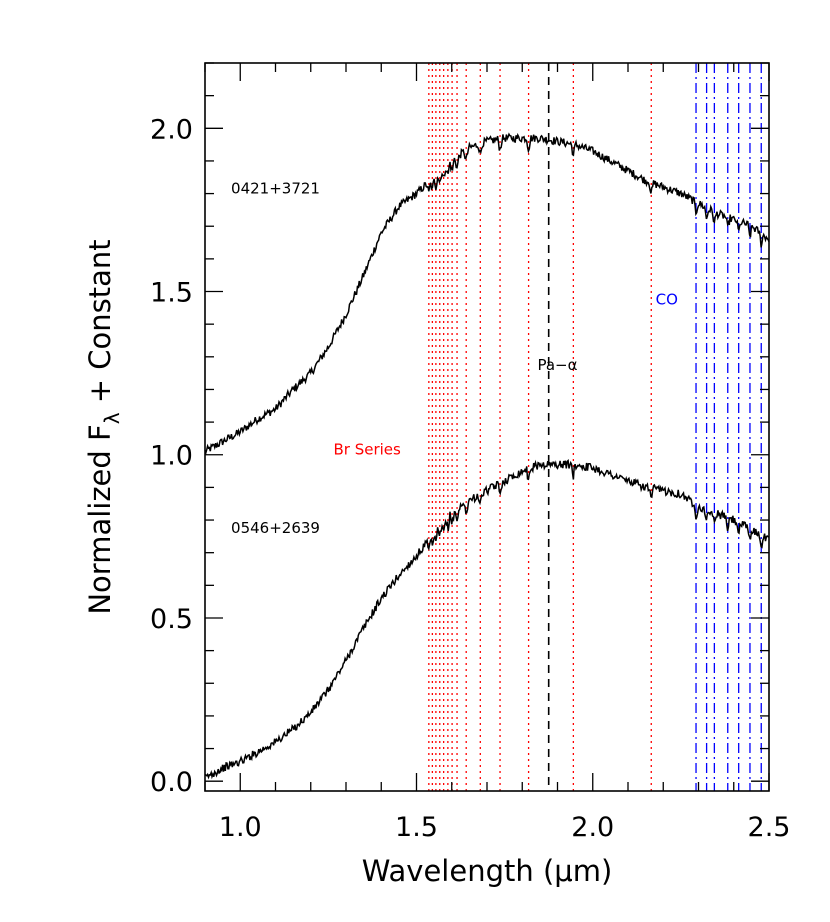 Image resolution: width=830 pixels, height=922 pixels. Describe the element at coordinates (171, 782) in the screenshot. I see `y-tick-label: 0.0` at that location.